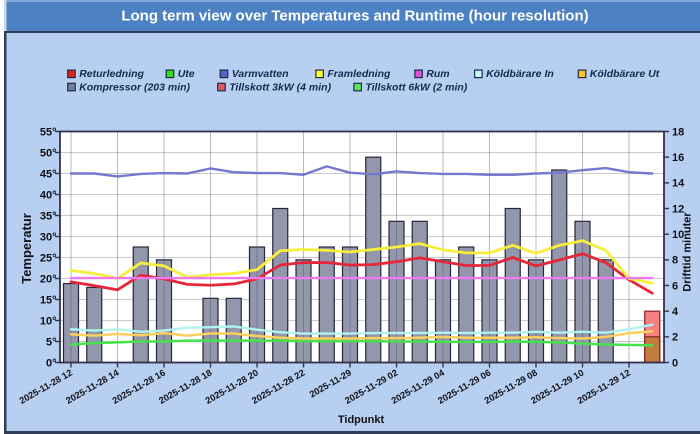  What do you see at coordinates (48, 300) in the screenshot?
I see `svg-text: 15°` at bounding box center [48, 300].